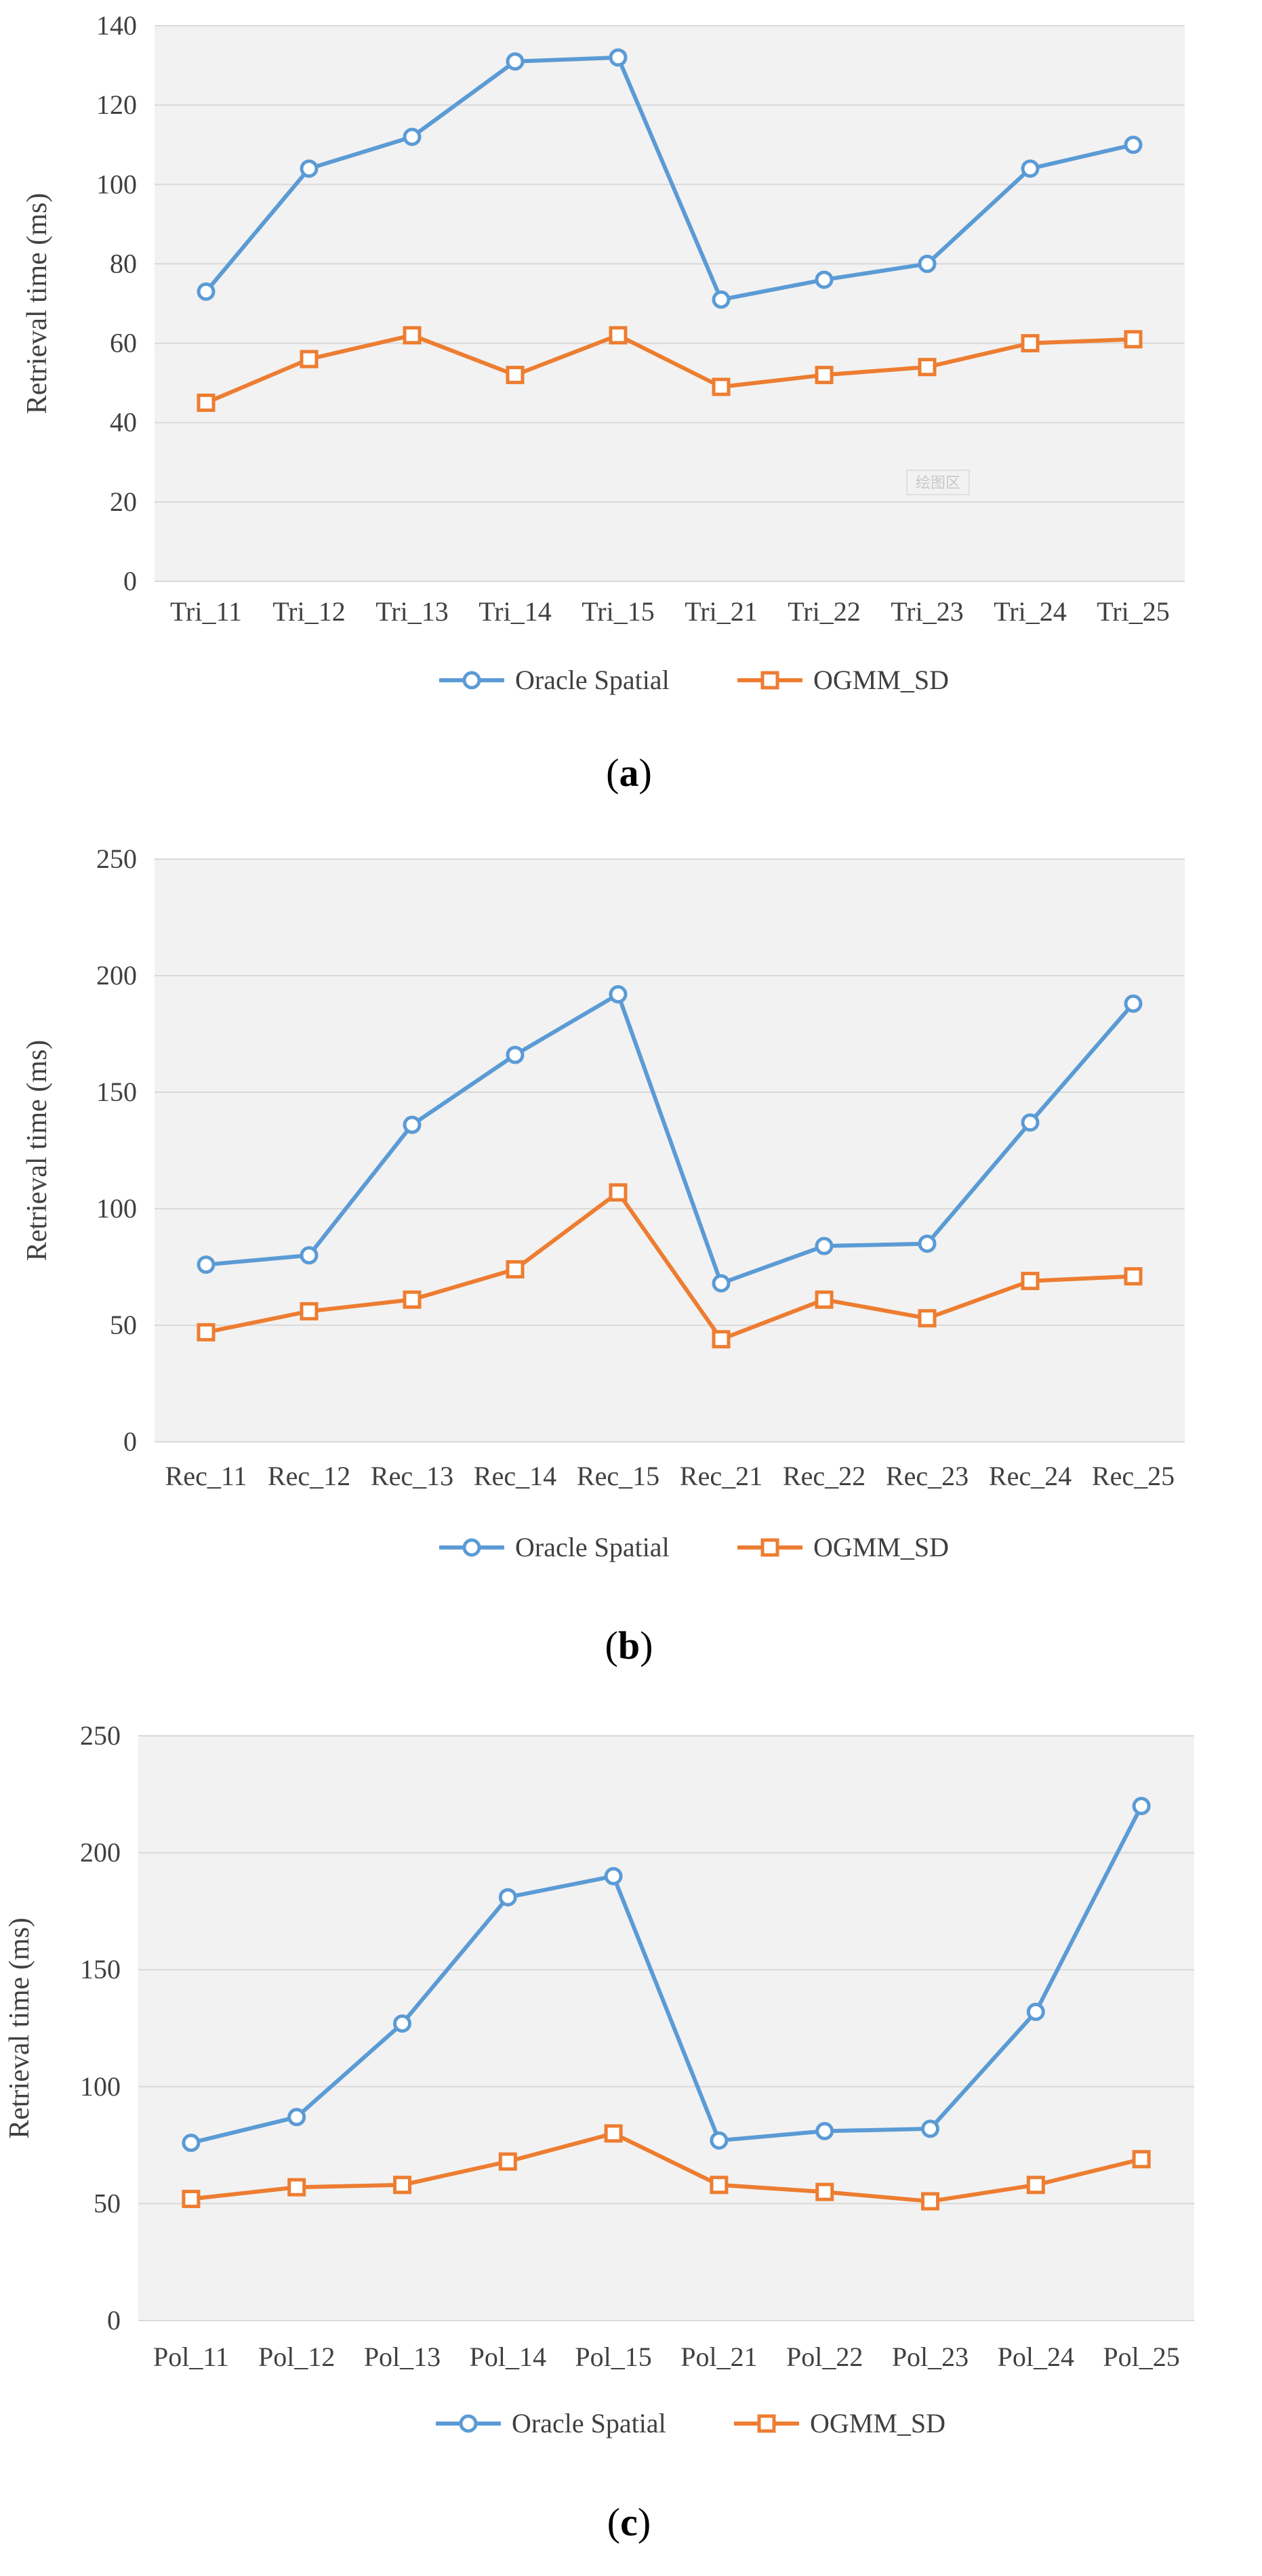  I want to click on figure-caption: (c), so click(629, 2522).